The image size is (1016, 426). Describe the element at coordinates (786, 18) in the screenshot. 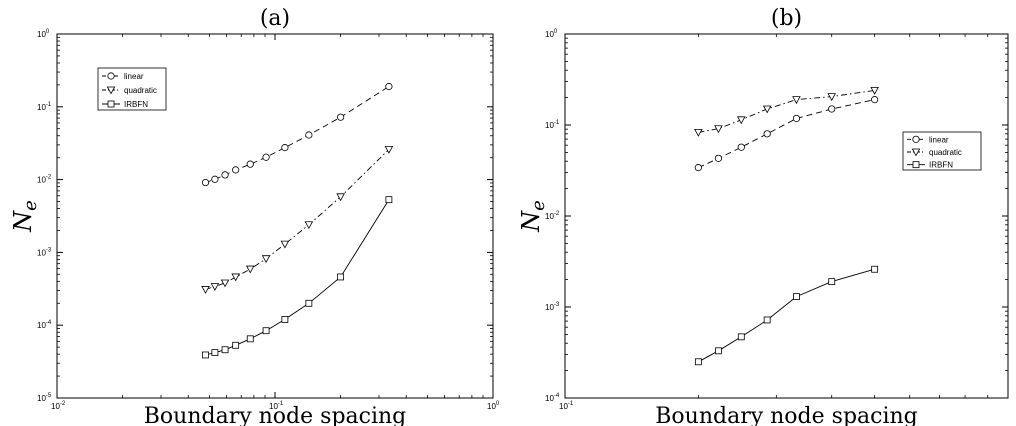

I see `chart-title: (b)` at that location.